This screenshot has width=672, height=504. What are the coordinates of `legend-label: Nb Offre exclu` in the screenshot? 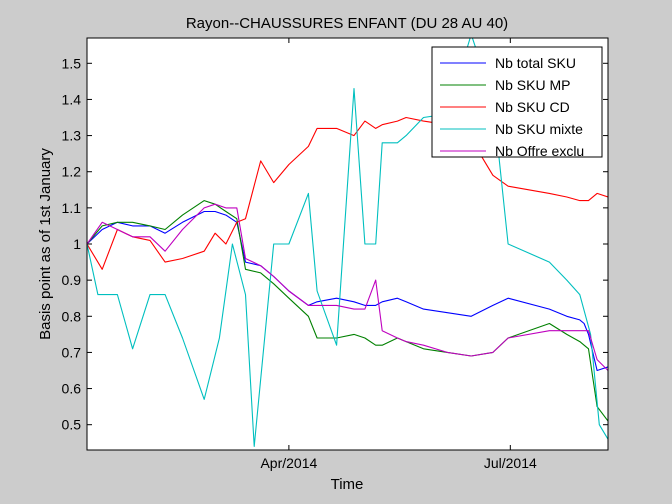 It's located at (539, 151).